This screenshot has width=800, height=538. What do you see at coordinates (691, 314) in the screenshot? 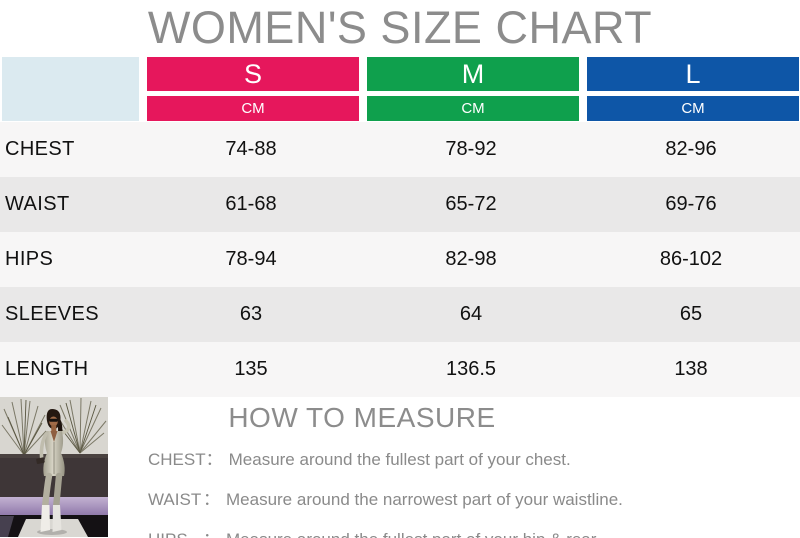
I see `cell-value: 65` at bounding box center [691, 314].